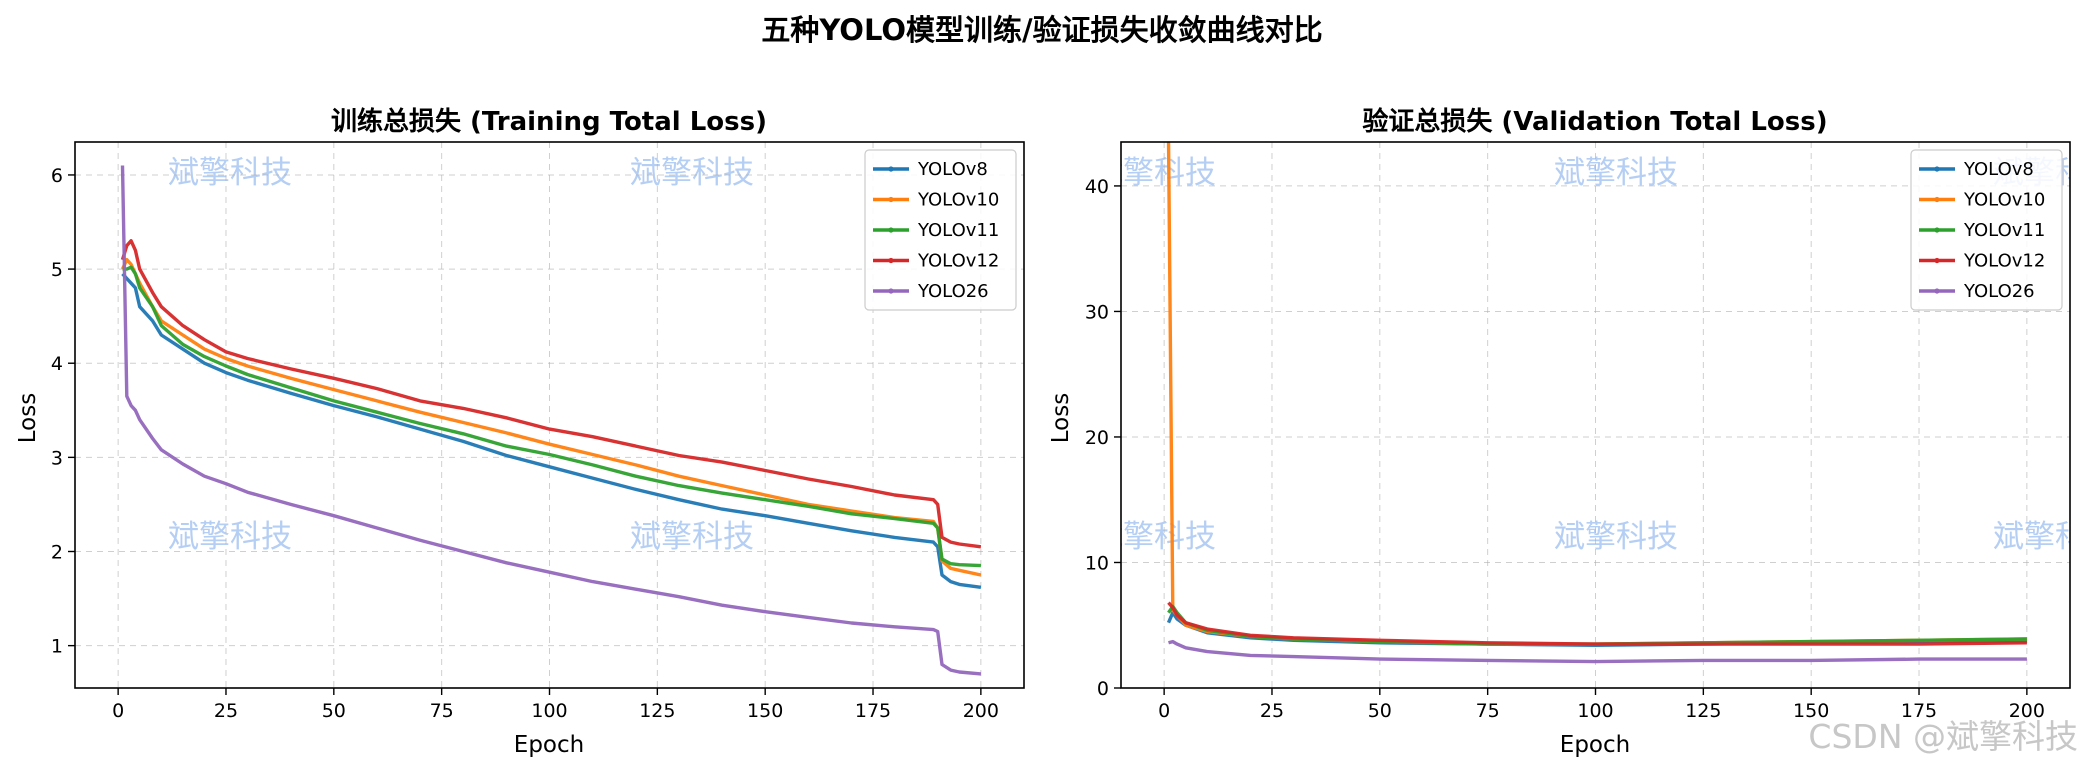  Describe the element at coordinates (1943, 736) in the screenshot. I see `csdn-watermark: CSDN @斌擎科技` at that location.